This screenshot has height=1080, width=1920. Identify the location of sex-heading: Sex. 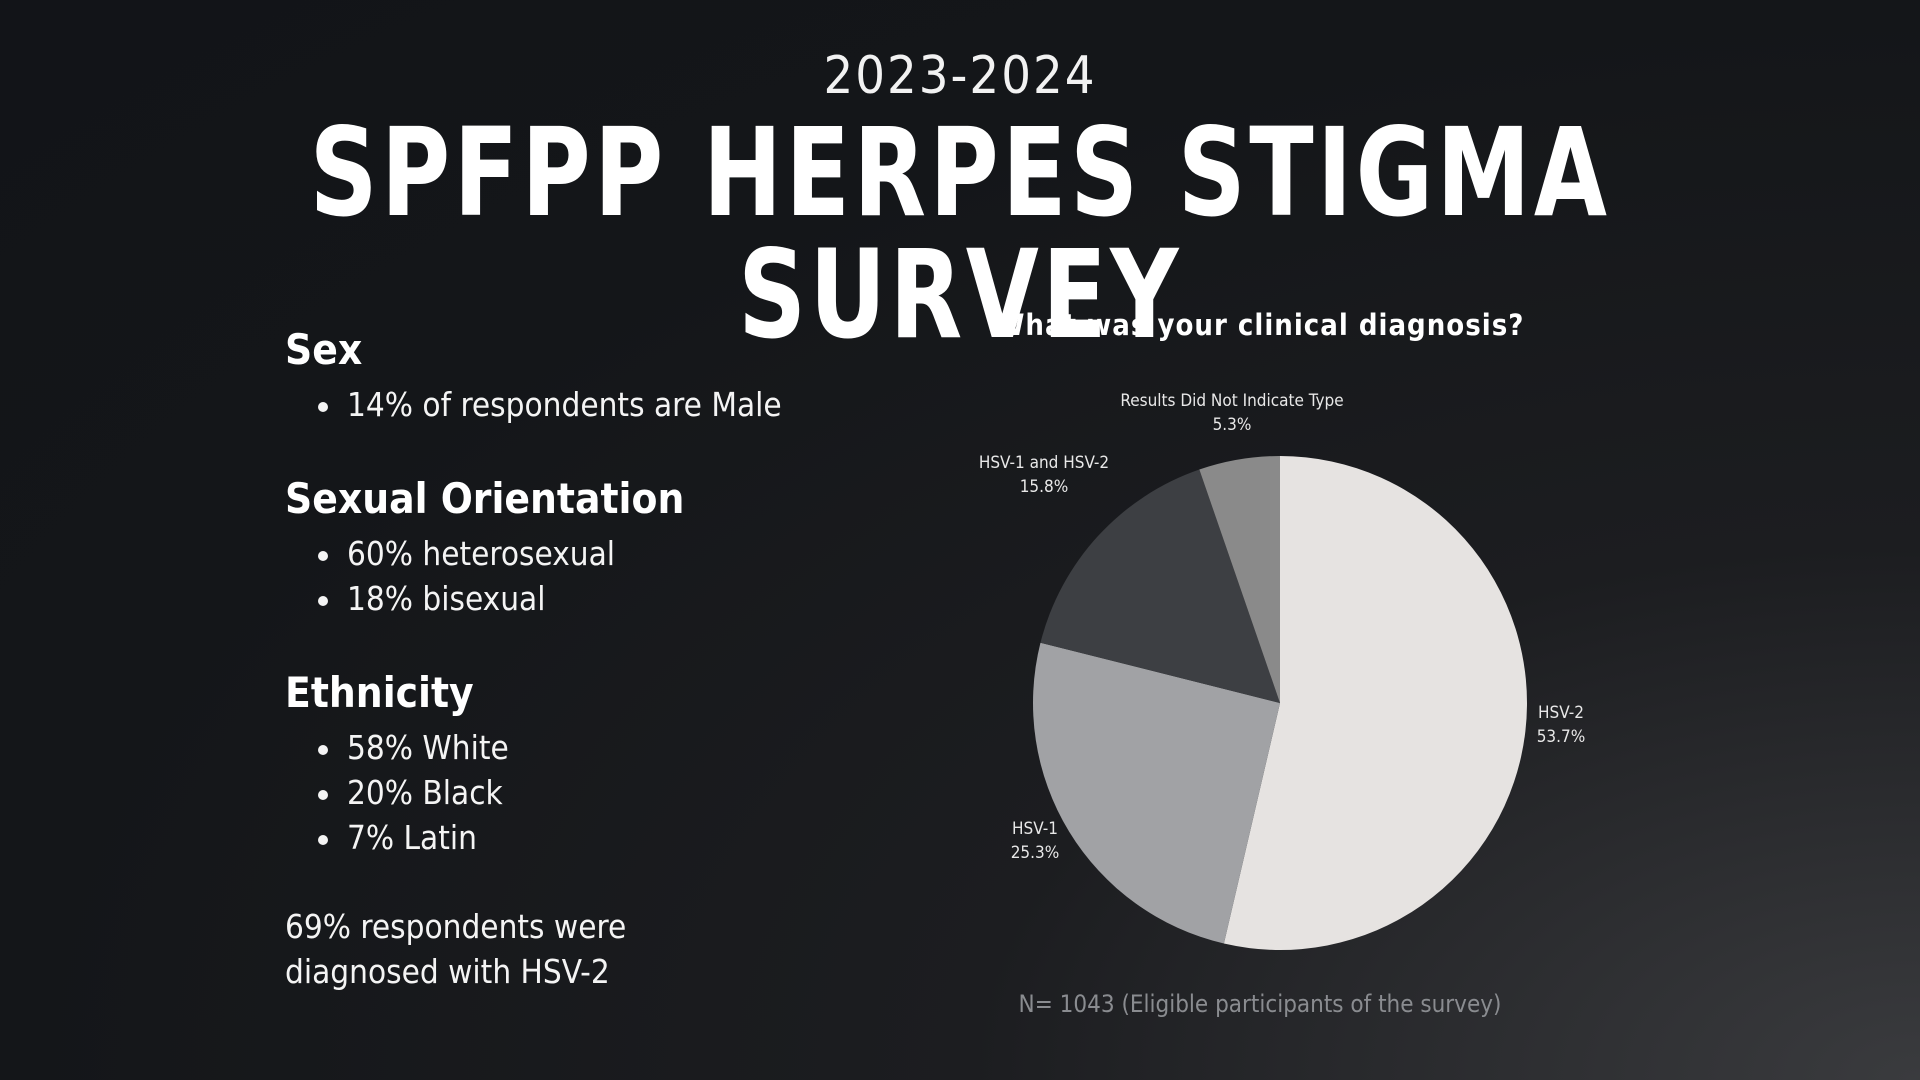
(324, 349).